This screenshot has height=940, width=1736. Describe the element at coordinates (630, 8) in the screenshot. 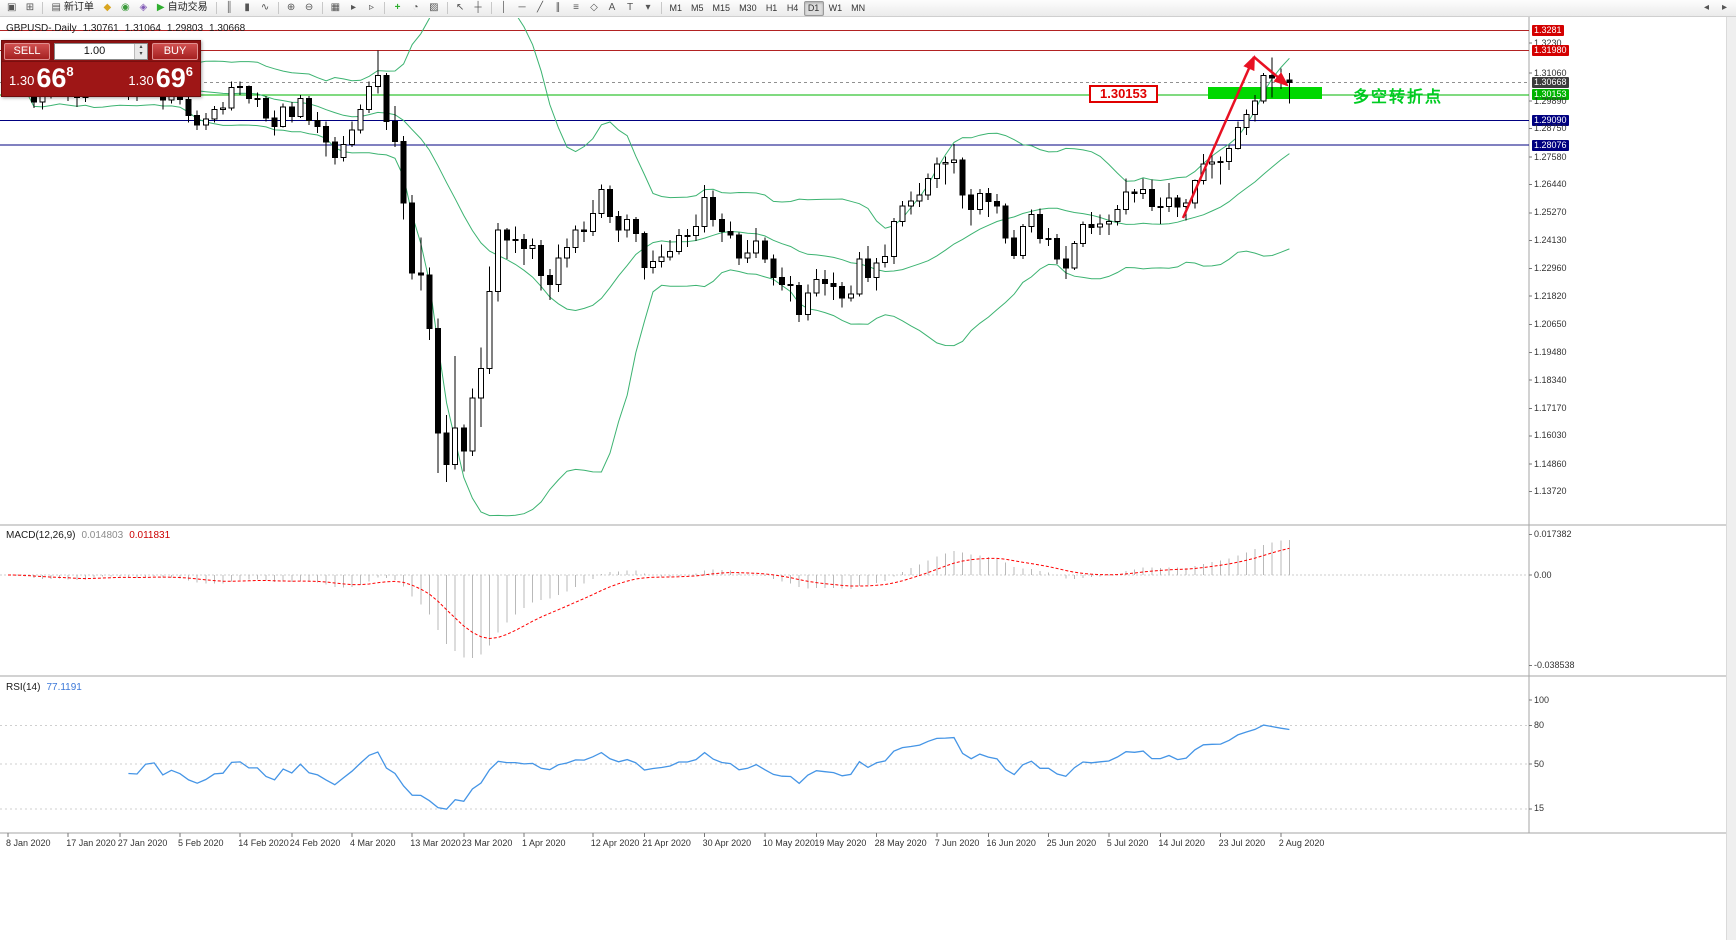

I see `text-label-button: T` at that location.